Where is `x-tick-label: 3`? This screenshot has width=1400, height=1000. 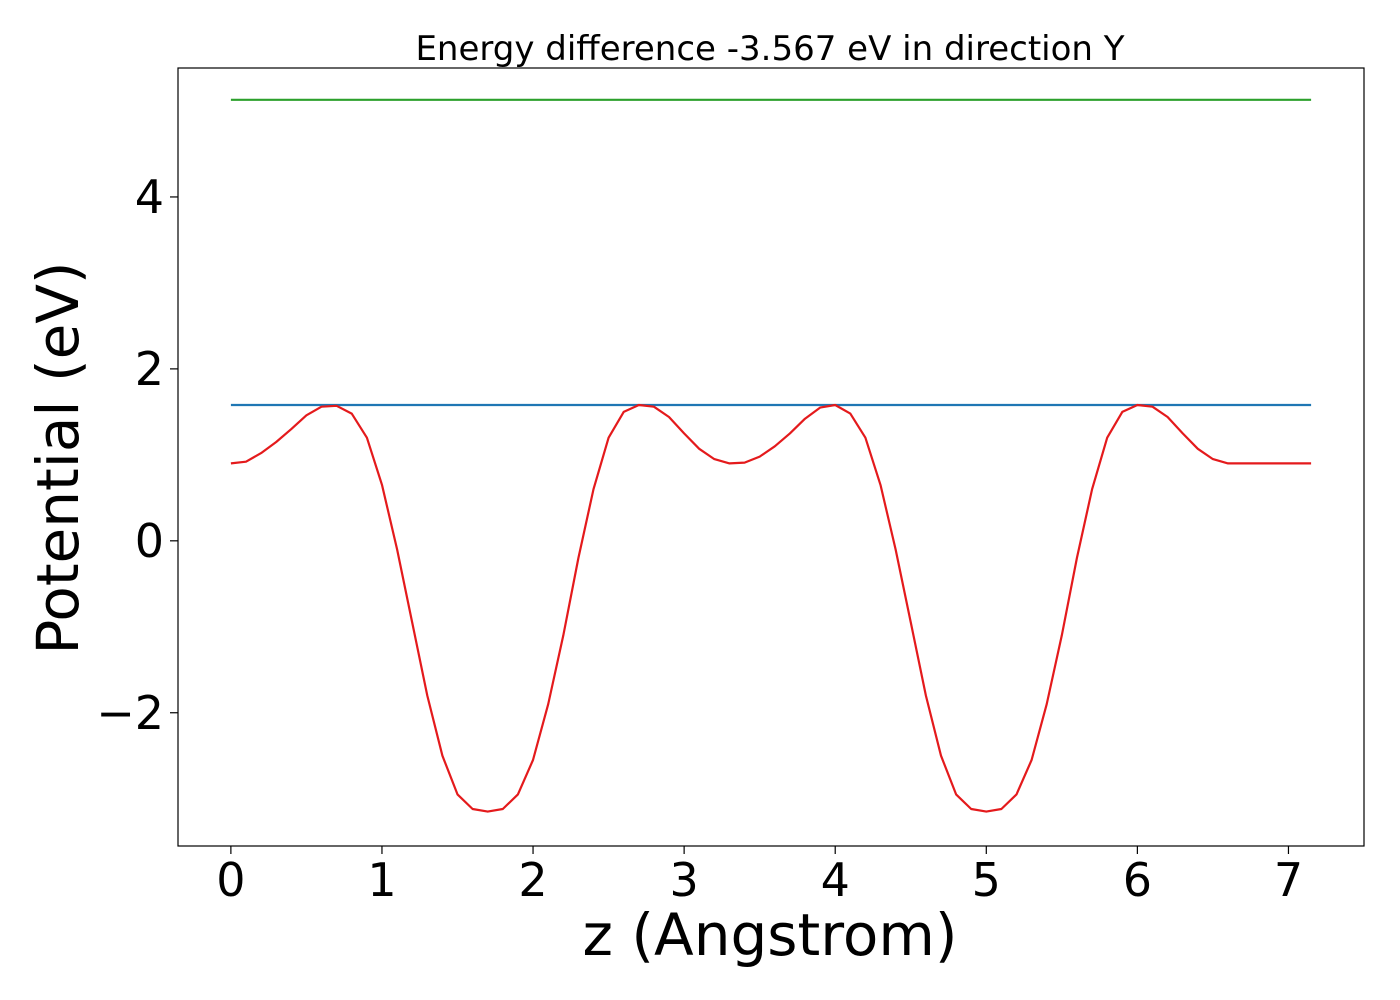 x-tick-label: 3 is located at coordinates (683, 880).